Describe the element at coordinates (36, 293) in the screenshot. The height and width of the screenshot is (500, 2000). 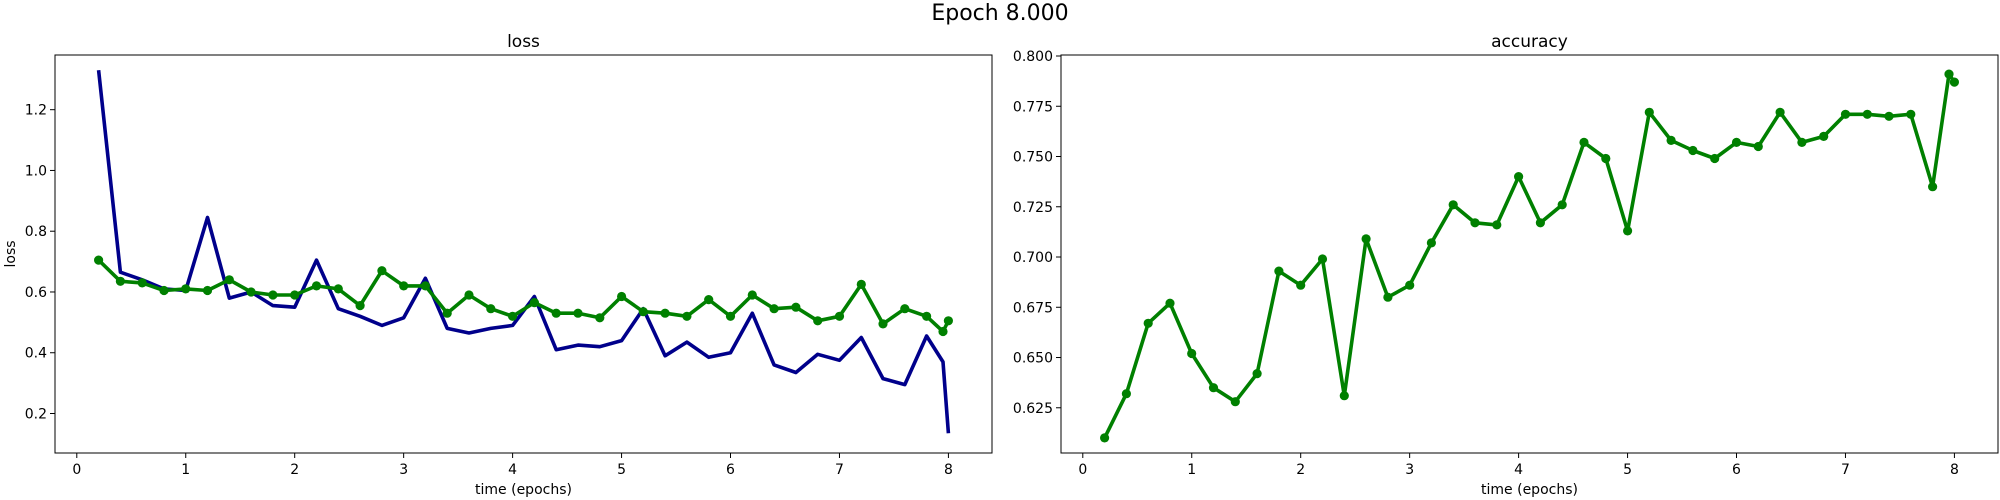
I see `y-tick-label: 0.6` at that location.